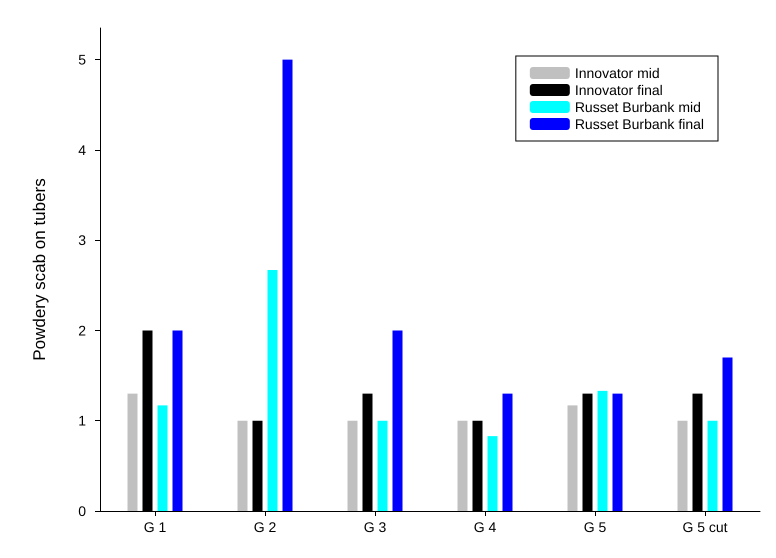 The image size is (776, 558). I want to click on y-tick-label: 1, so click(82, 420).